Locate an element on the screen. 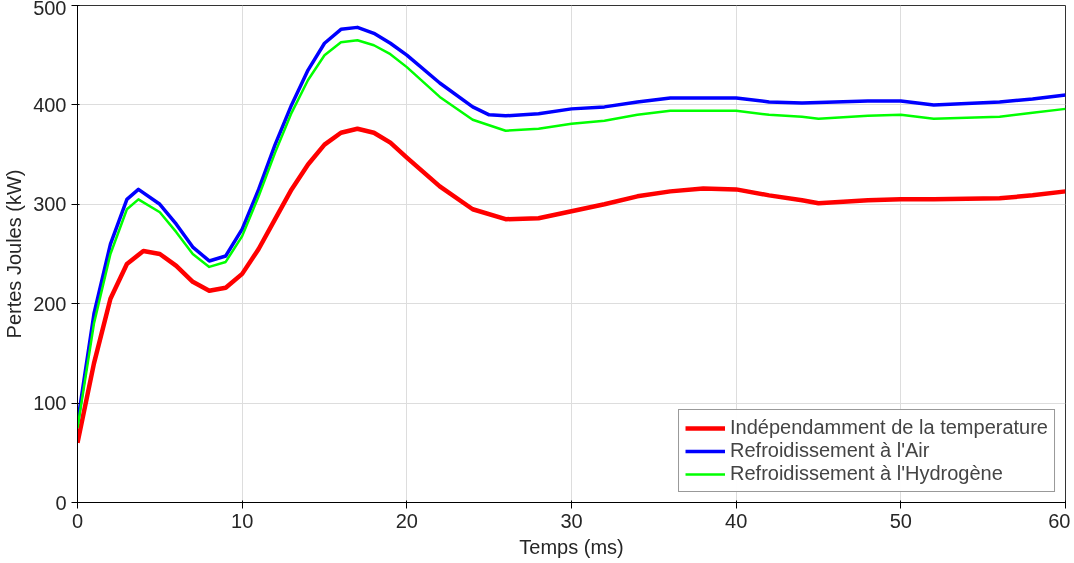  y-tick-label: 200 is located at coordinates (50, 303).